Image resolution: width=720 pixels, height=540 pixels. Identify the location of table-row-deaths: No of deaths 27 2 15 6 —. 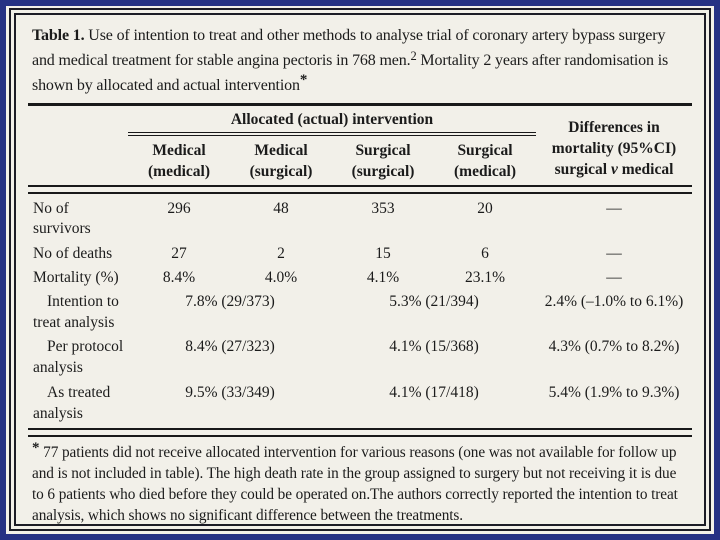
(360, 254).